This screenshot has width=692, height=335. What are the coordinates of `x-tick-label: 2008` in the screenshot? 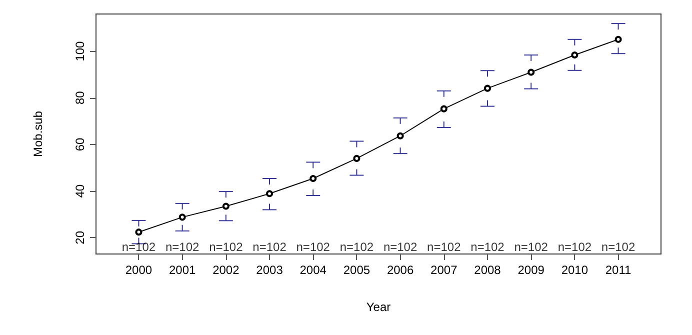 It's located at (488, 270).